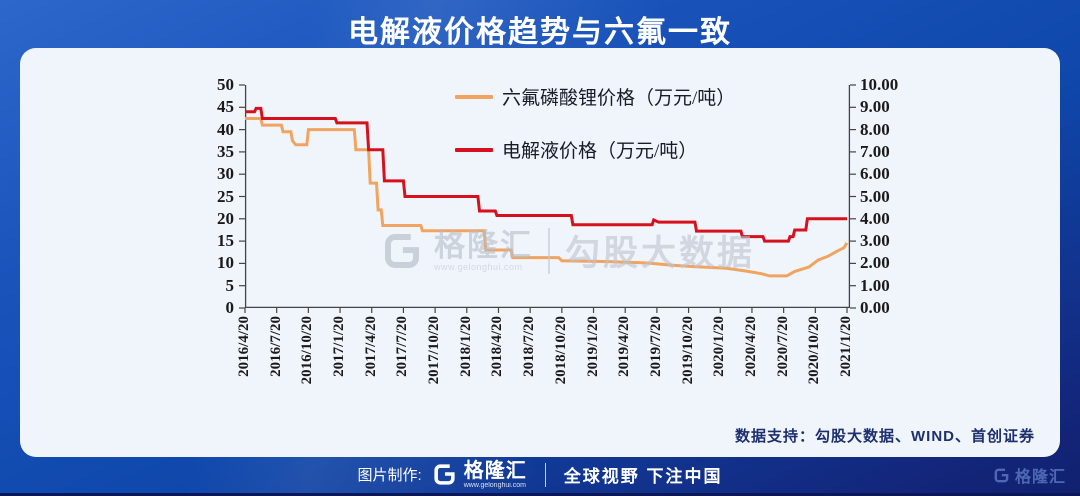  What do you see at coordinates (230, 285) in the screenshot?
I see `left-axis-tick-label: 5` at bounding box center [230, 285].